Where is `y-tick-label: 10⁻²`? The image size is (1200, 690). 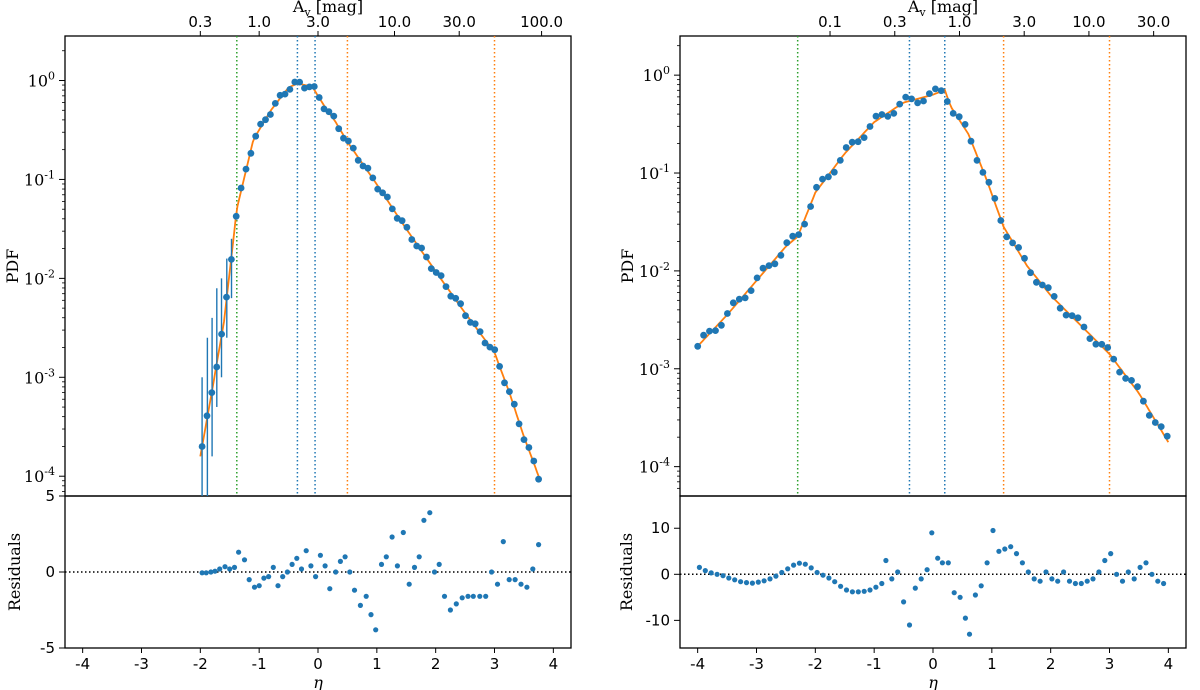
y-tick-label: 10⁻² is located at coordinates (39, 277).